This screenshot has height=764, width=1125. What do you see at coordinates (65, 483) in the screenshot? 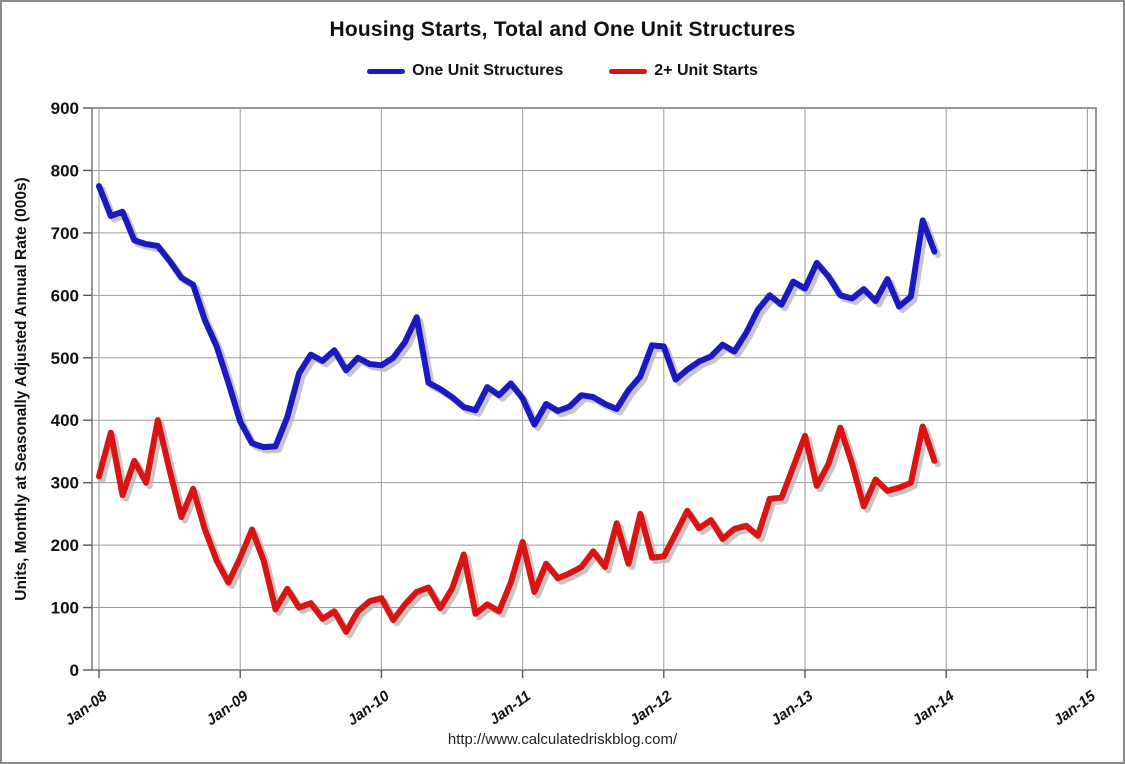
I see `svg-text: 300` at bounding box center [65, 483].